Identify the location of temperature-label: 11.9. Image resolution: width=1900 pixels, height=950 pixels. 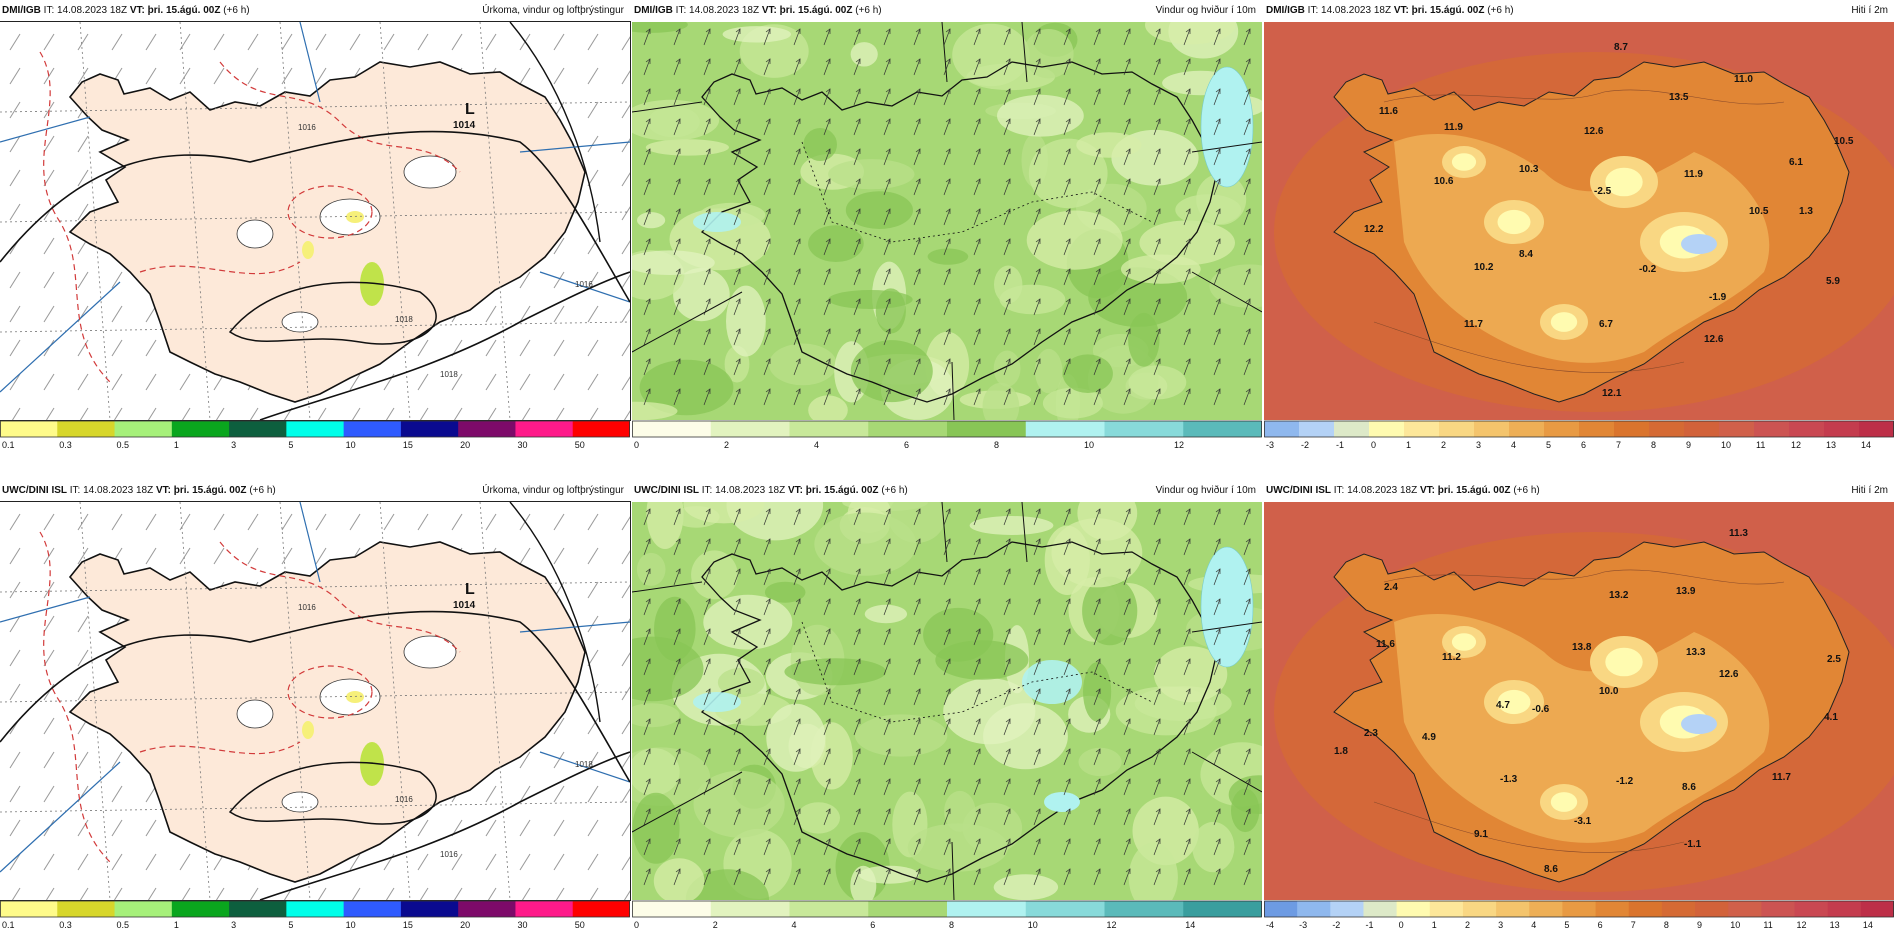
(1453, 127).